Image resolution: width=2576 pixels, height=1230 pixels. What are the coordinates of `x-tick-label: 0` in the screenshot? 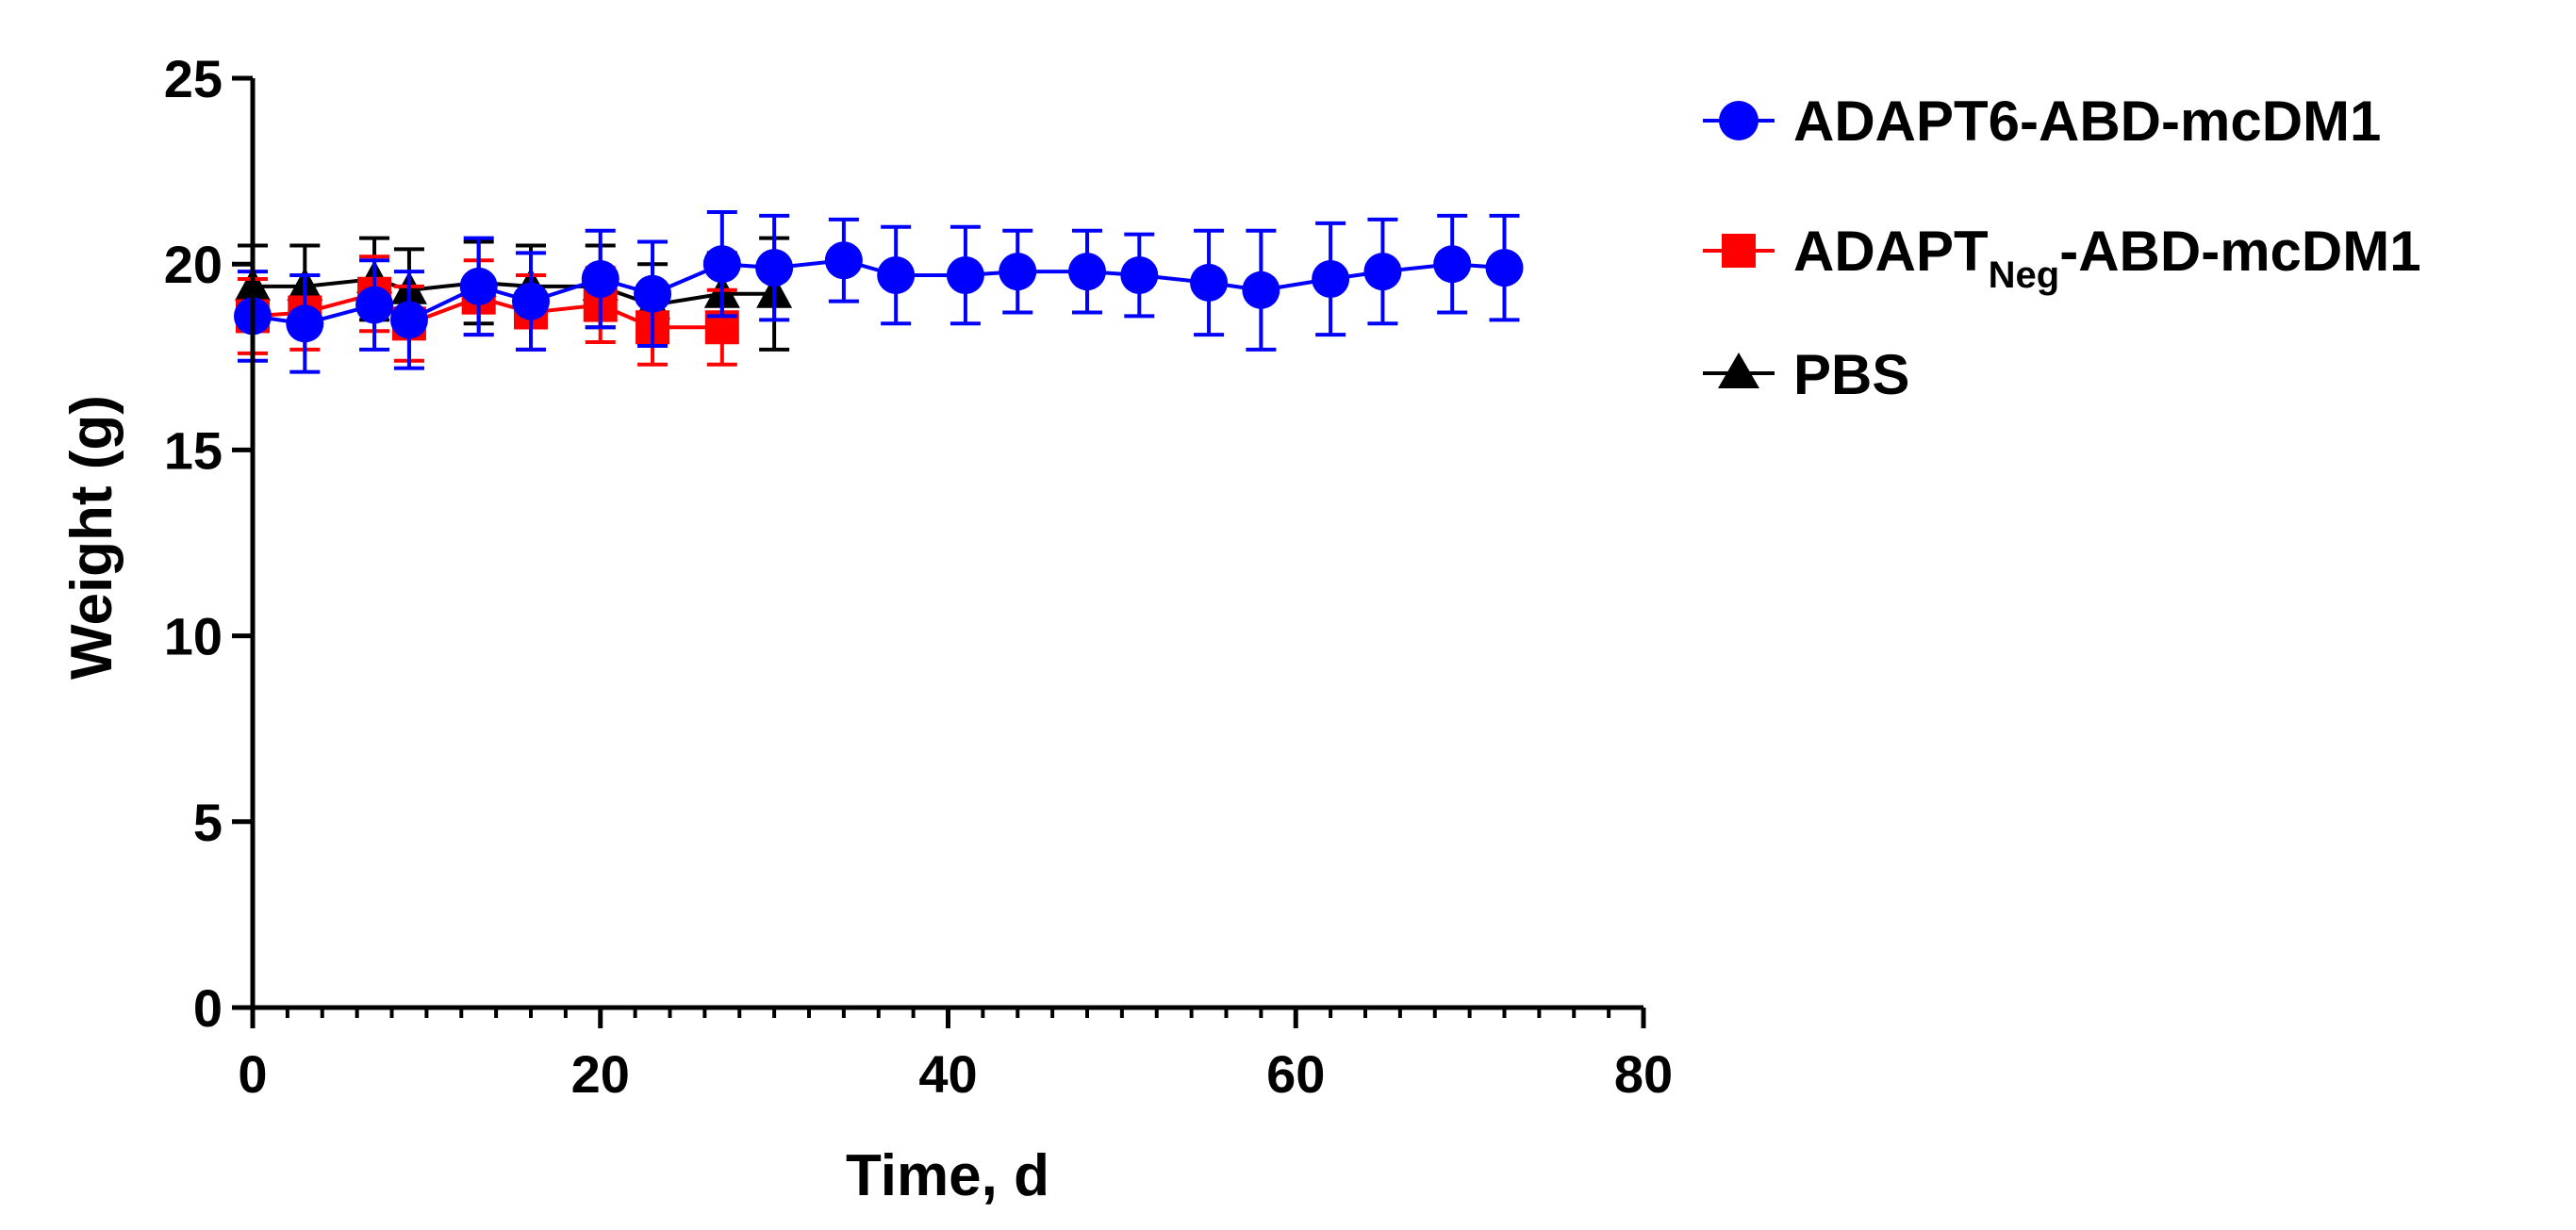 It's located at (252, 1074).